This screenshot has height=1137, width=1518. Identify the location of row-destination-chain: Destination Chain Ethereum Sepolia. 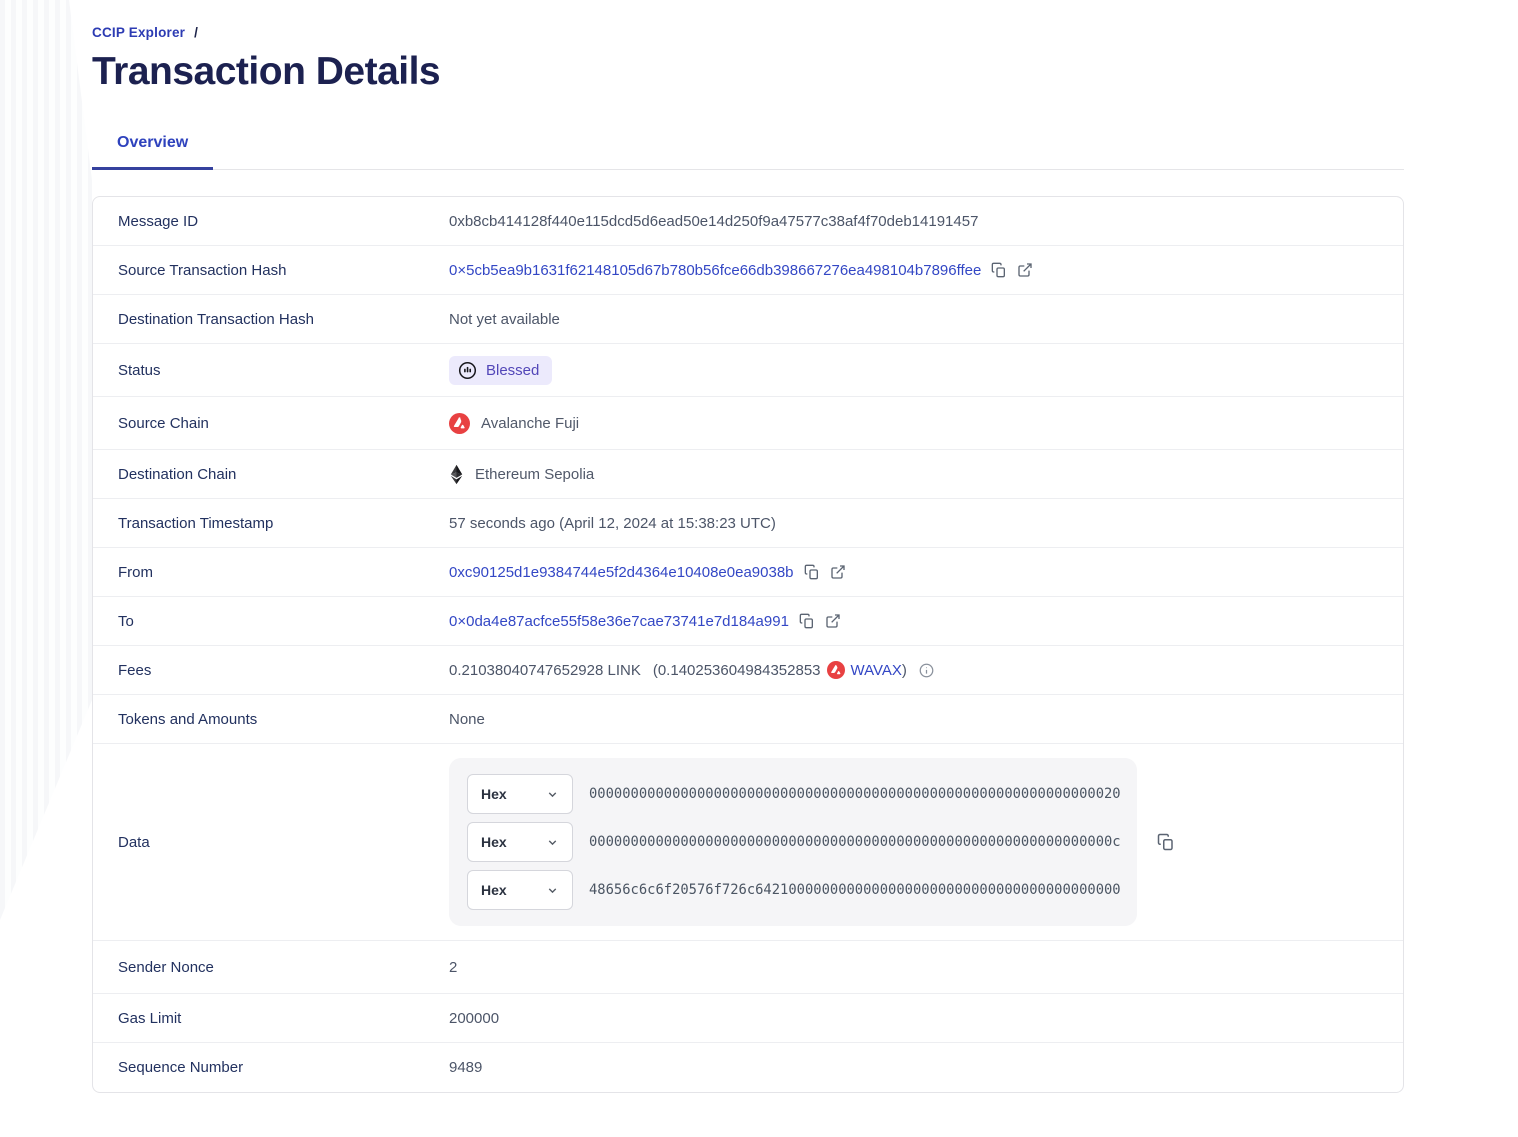
(748, 474).